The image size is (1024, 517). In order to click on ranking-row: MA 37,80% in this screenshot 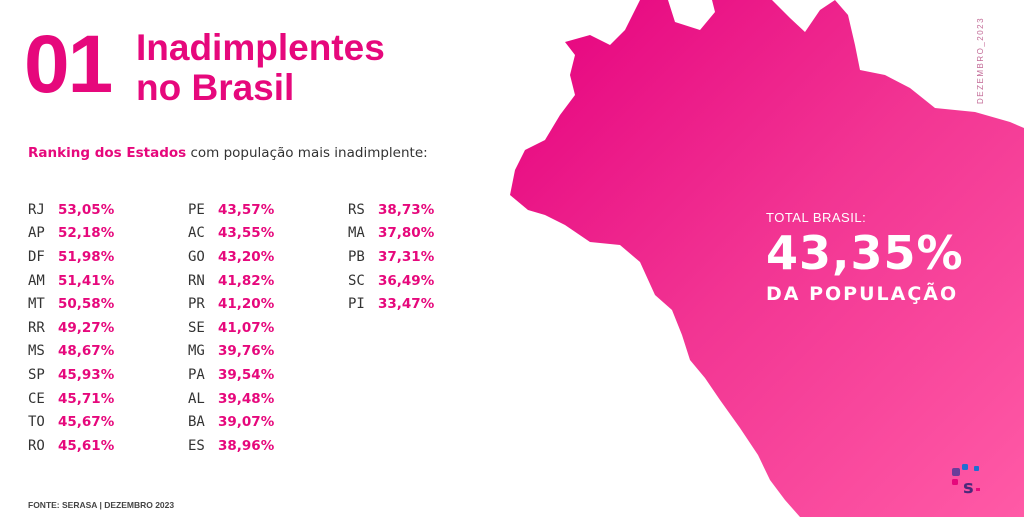, I will do `click(391, 234)`.